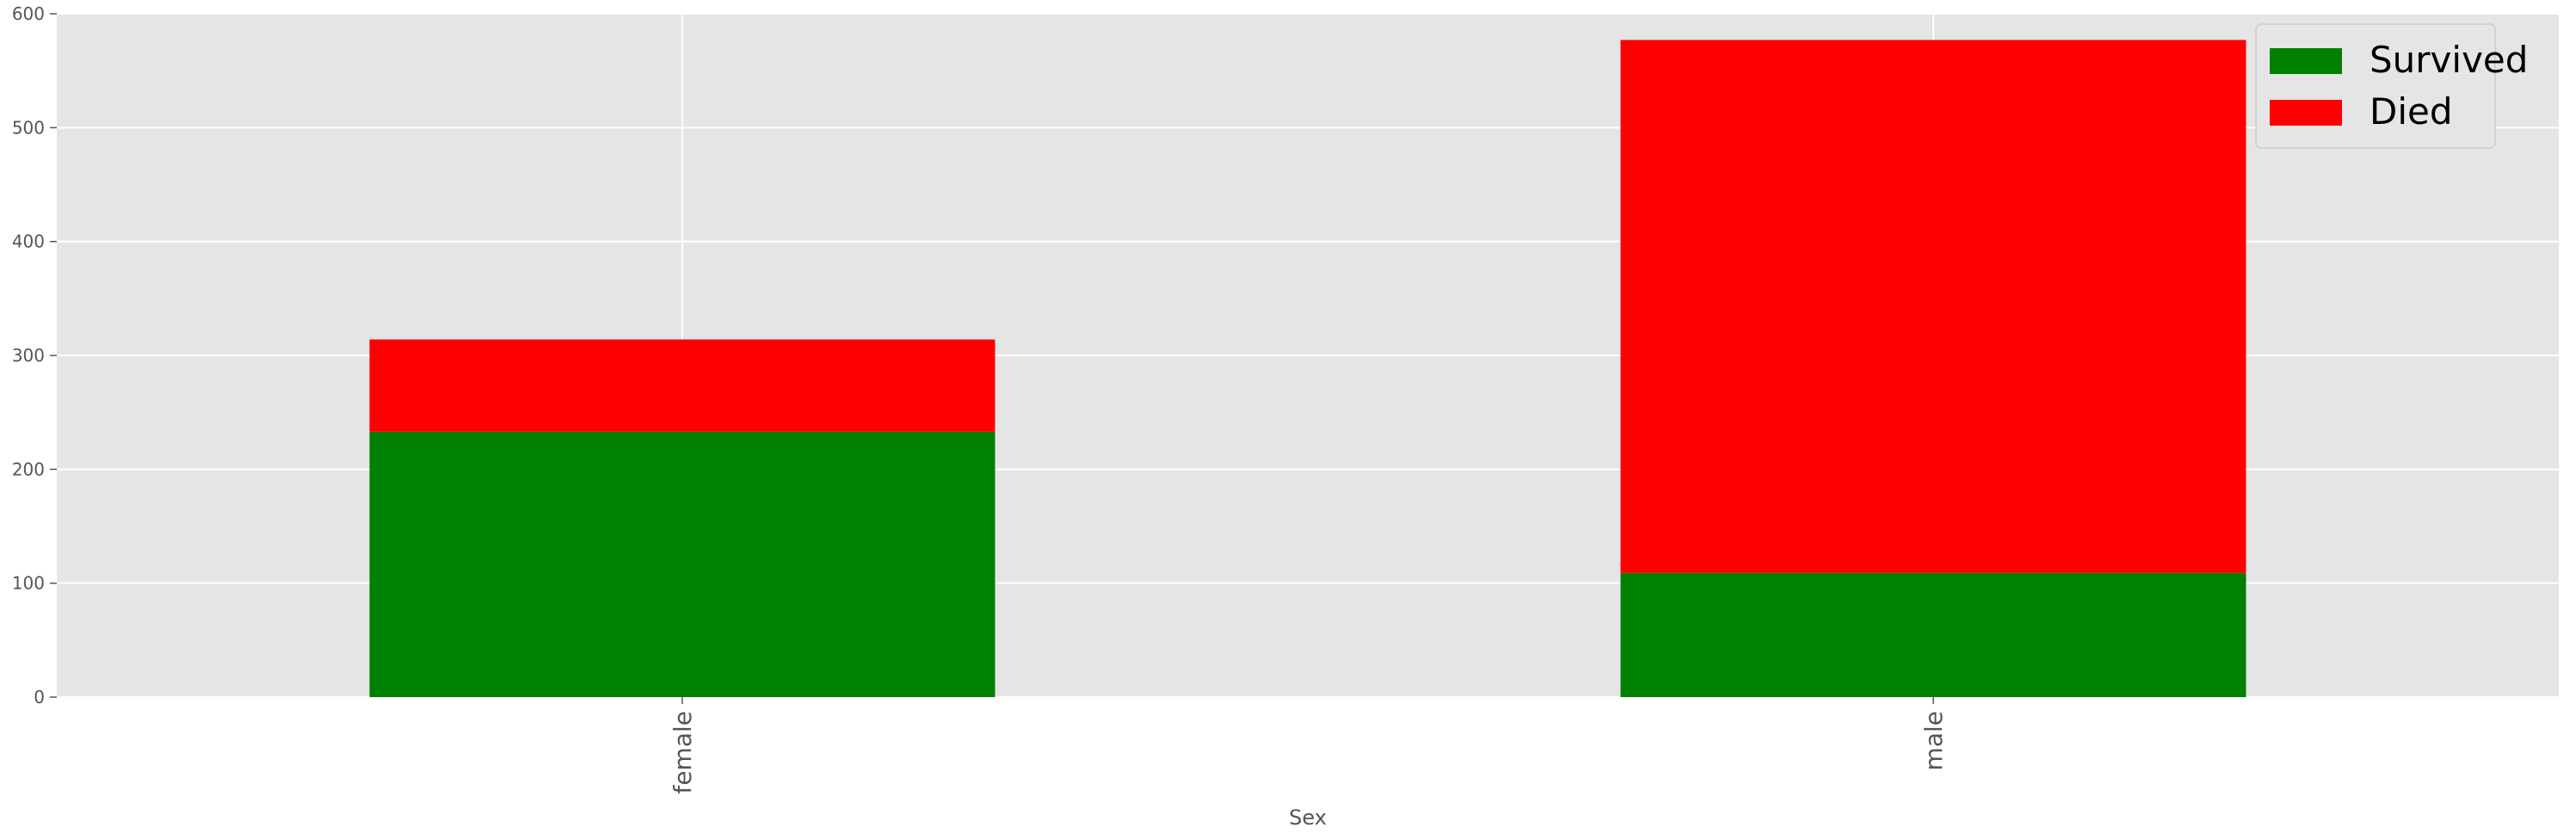 The width and height of the screenshot is (2576, 840). Describe the element at coordinates (2306, 61) in the screenshot. I see `legend-swatch-survived` at that location.